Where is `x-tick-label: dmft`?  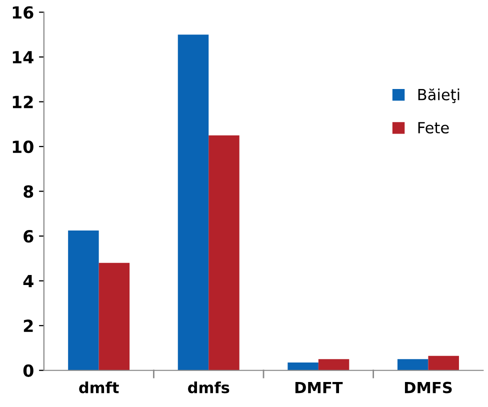
x-tick-label: dmft is located at coordinates (99, 387).